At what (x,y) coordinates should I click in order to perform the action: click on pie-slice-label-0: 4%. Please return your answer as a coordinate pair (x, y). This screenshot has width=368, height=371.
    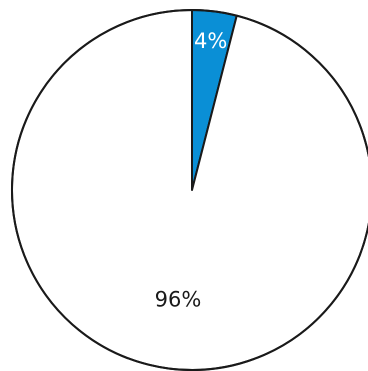
    Looking at the image, I should click on (210, 41).